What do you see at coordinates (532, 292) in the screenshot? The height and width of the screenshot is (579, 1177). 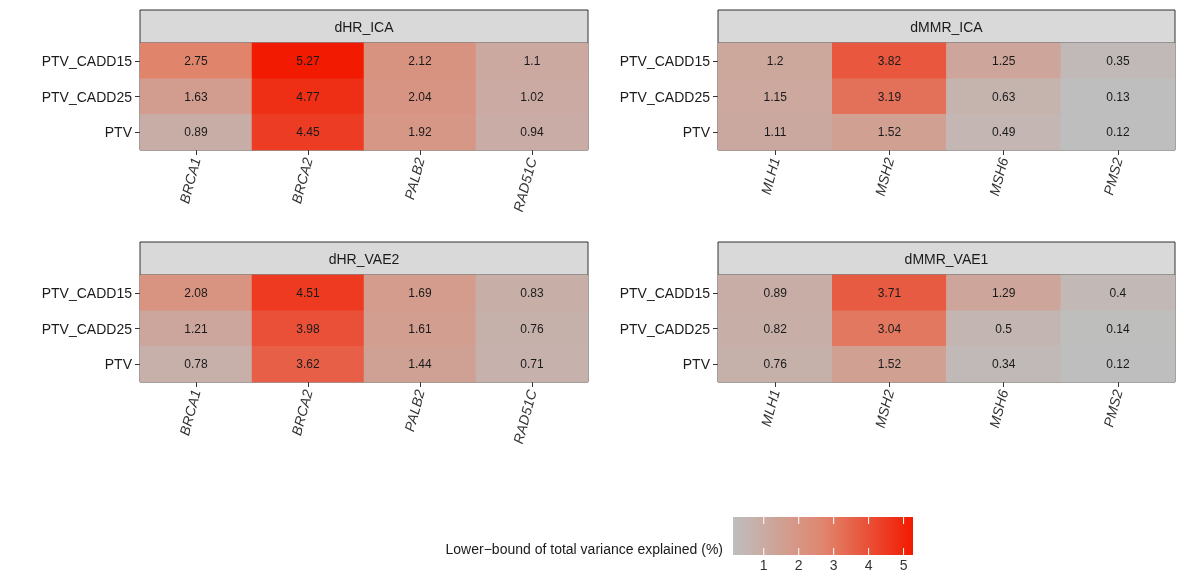 I see `data-label: 0.83` at bounding box center [532, 292].